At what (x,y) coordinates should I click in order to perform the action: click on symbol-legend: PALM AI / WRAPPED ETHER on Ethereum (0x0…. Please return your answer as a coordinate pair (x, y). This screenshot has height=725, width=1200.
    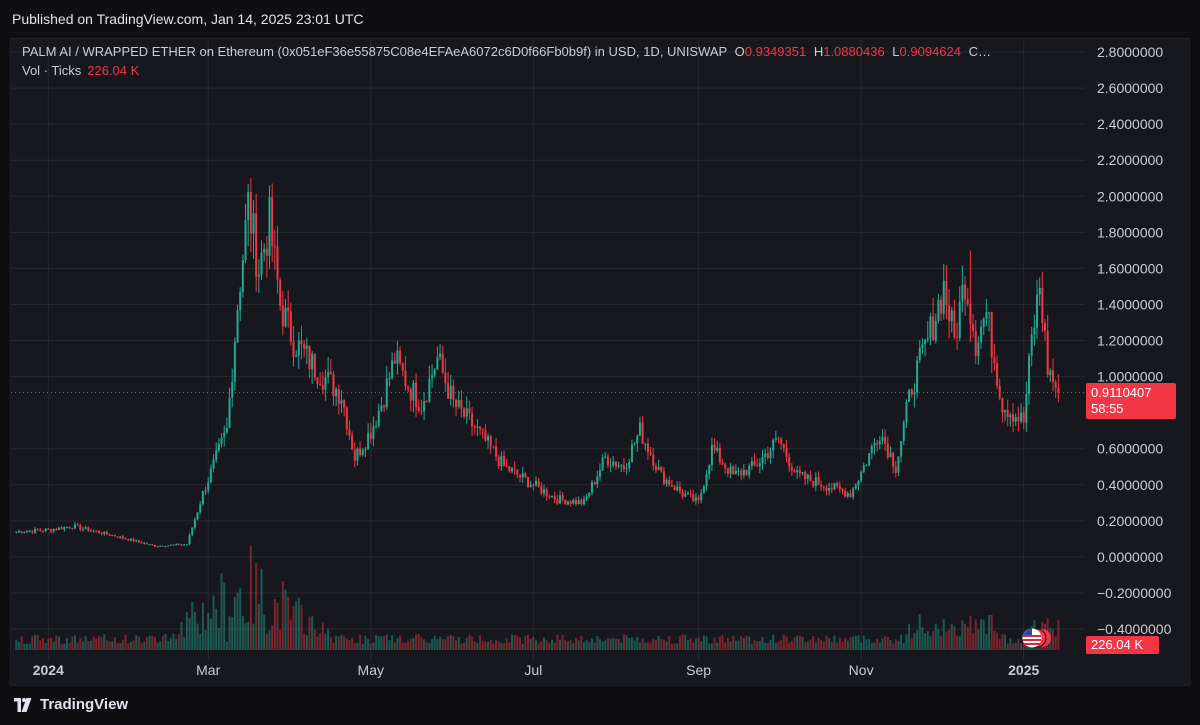
    Looking at the image, I should click on (552, 51).